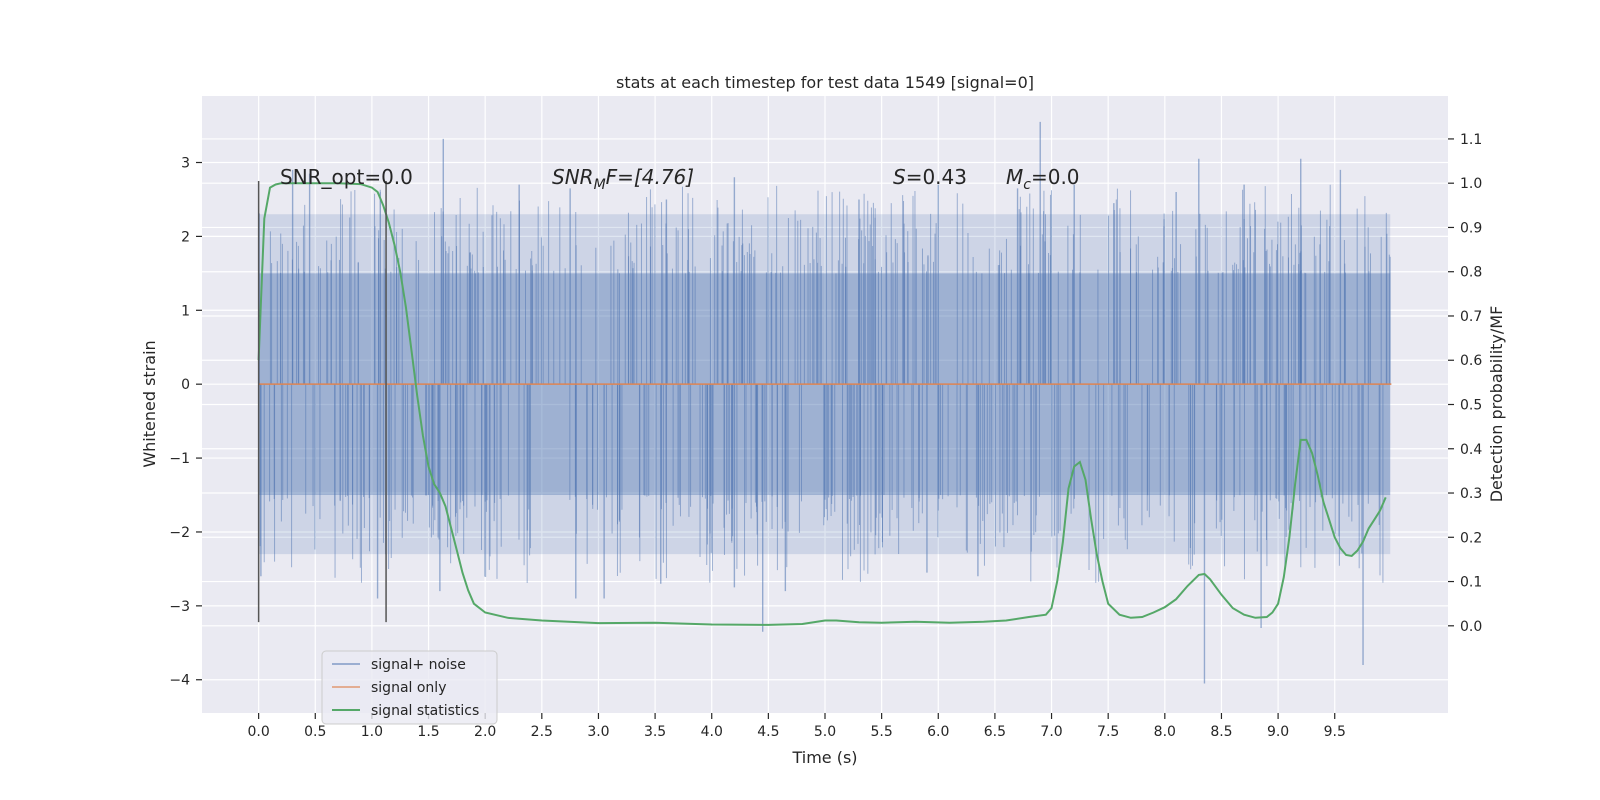  I want to click on annotation-snr-mf: SNRMF=[4.76], so click(623, 179).